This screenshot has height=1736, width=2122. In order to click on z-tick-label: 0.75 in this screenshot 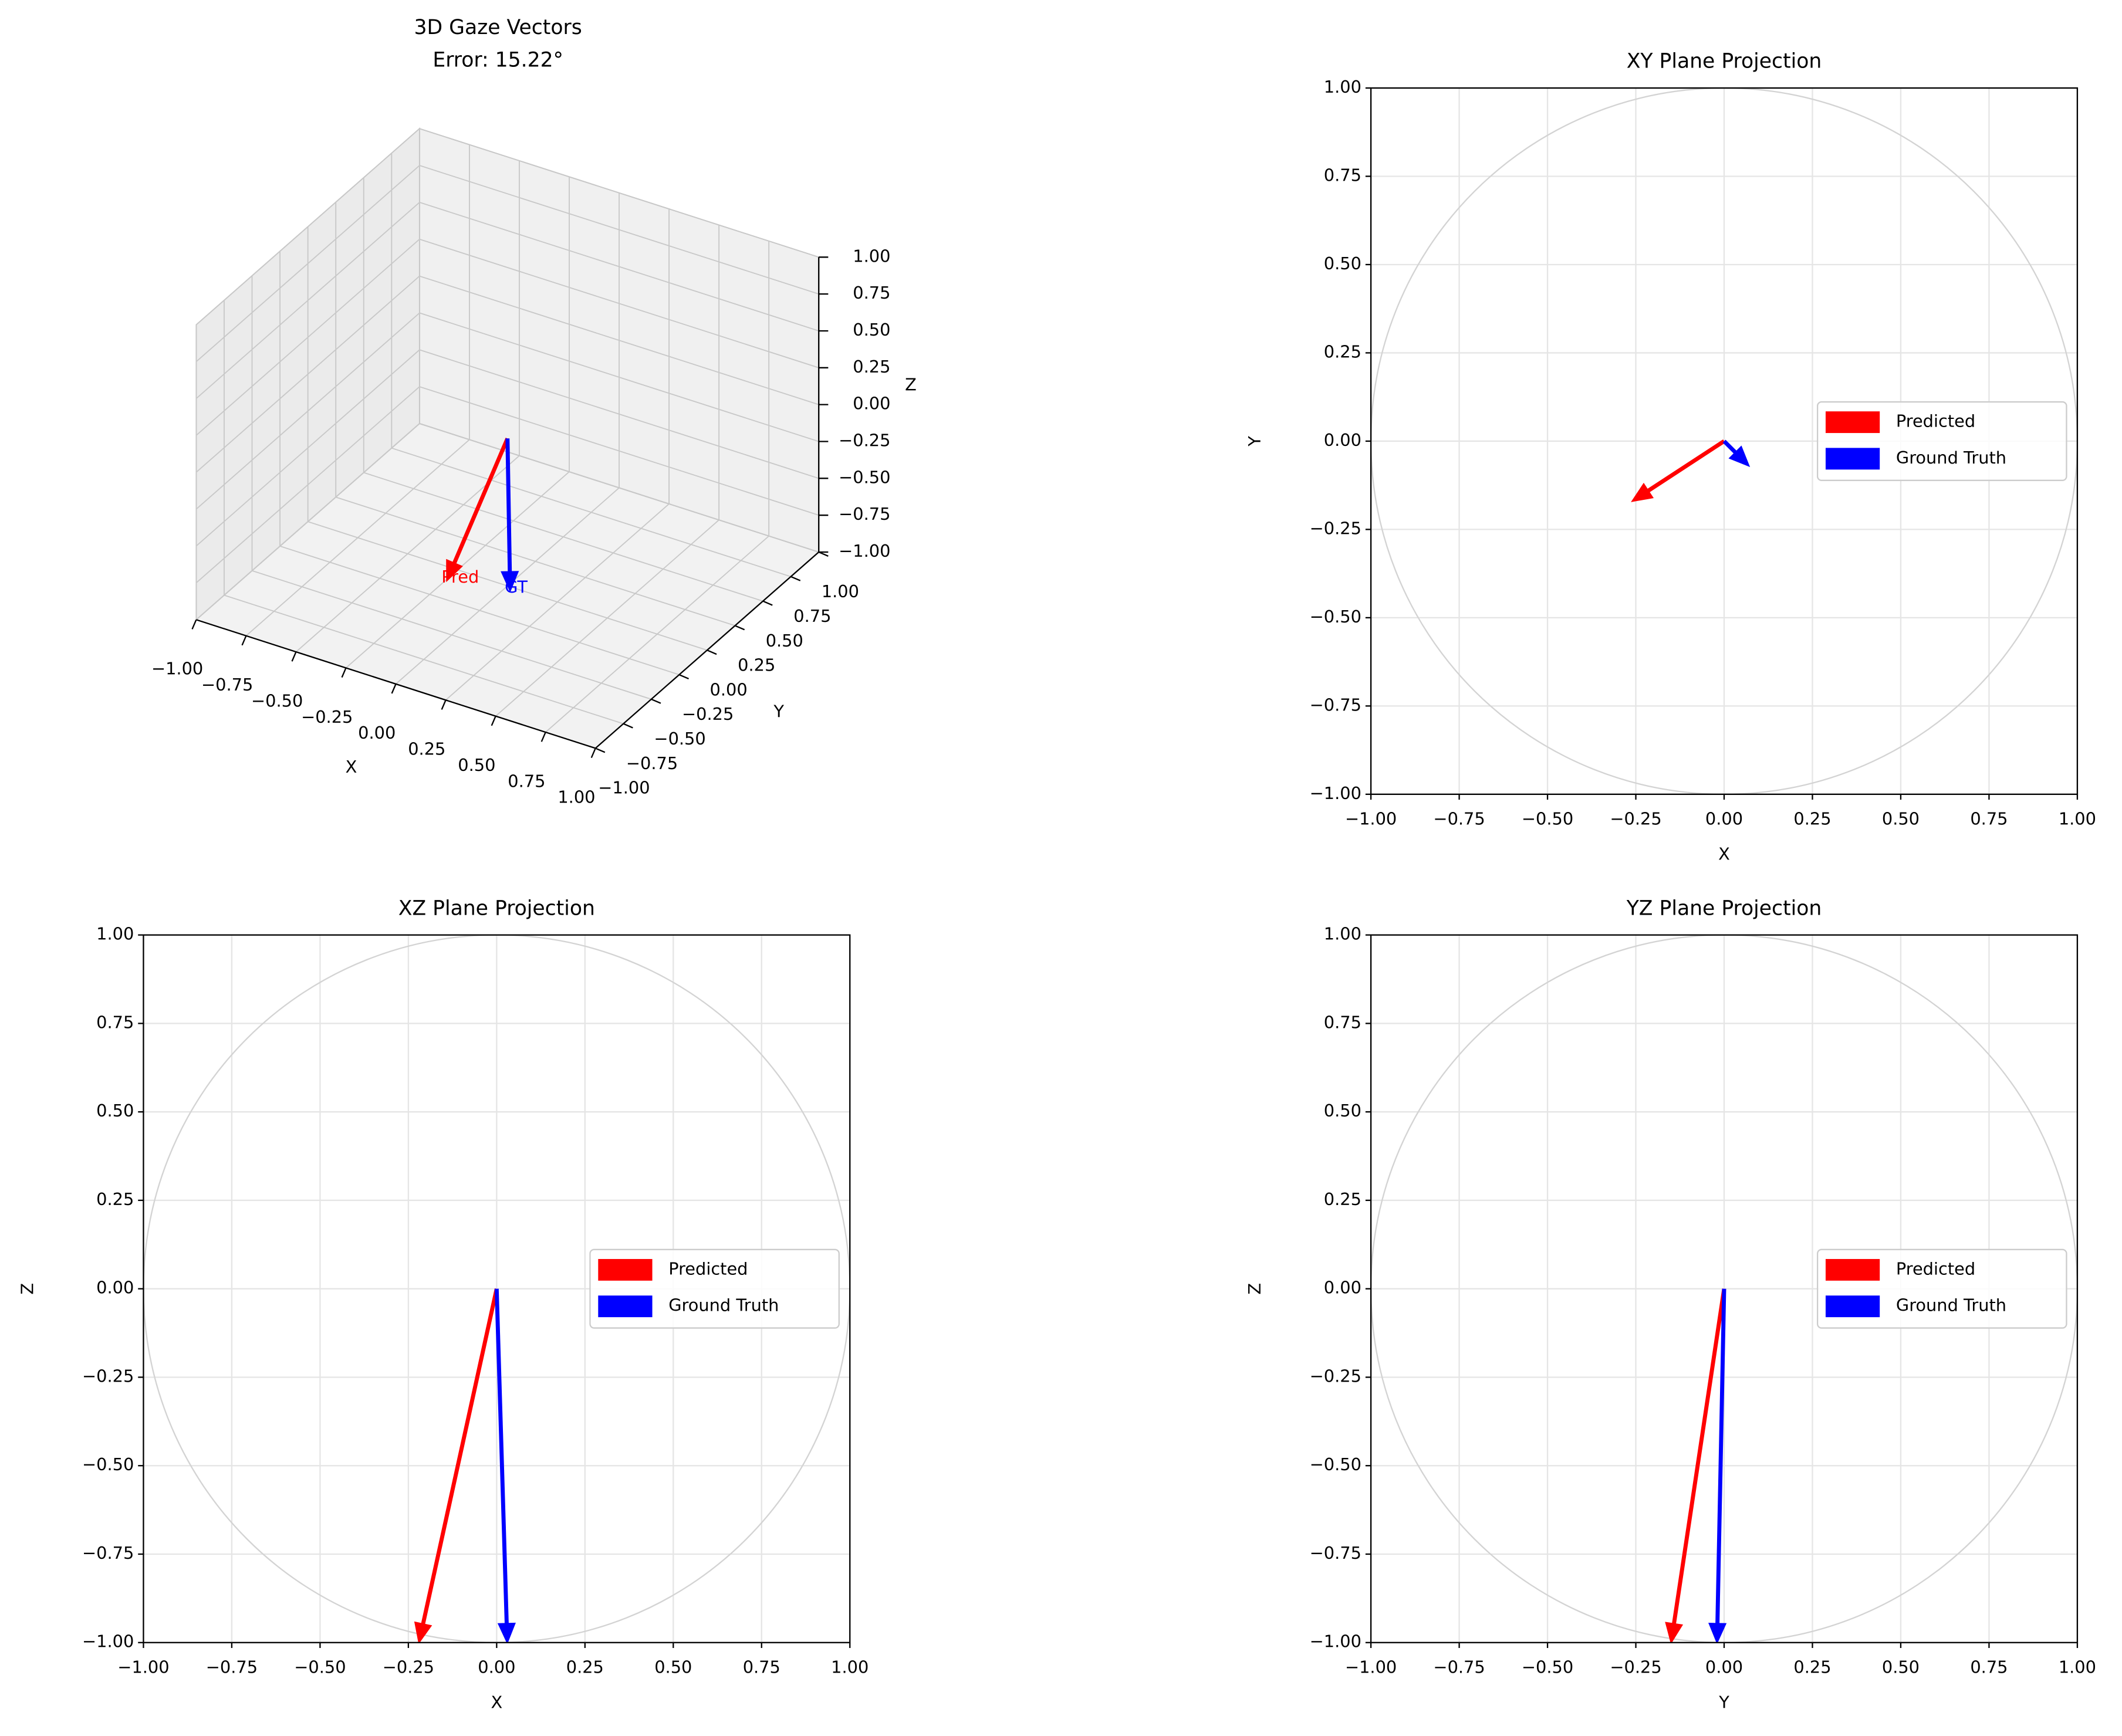, I will do `click(871, 293)`.